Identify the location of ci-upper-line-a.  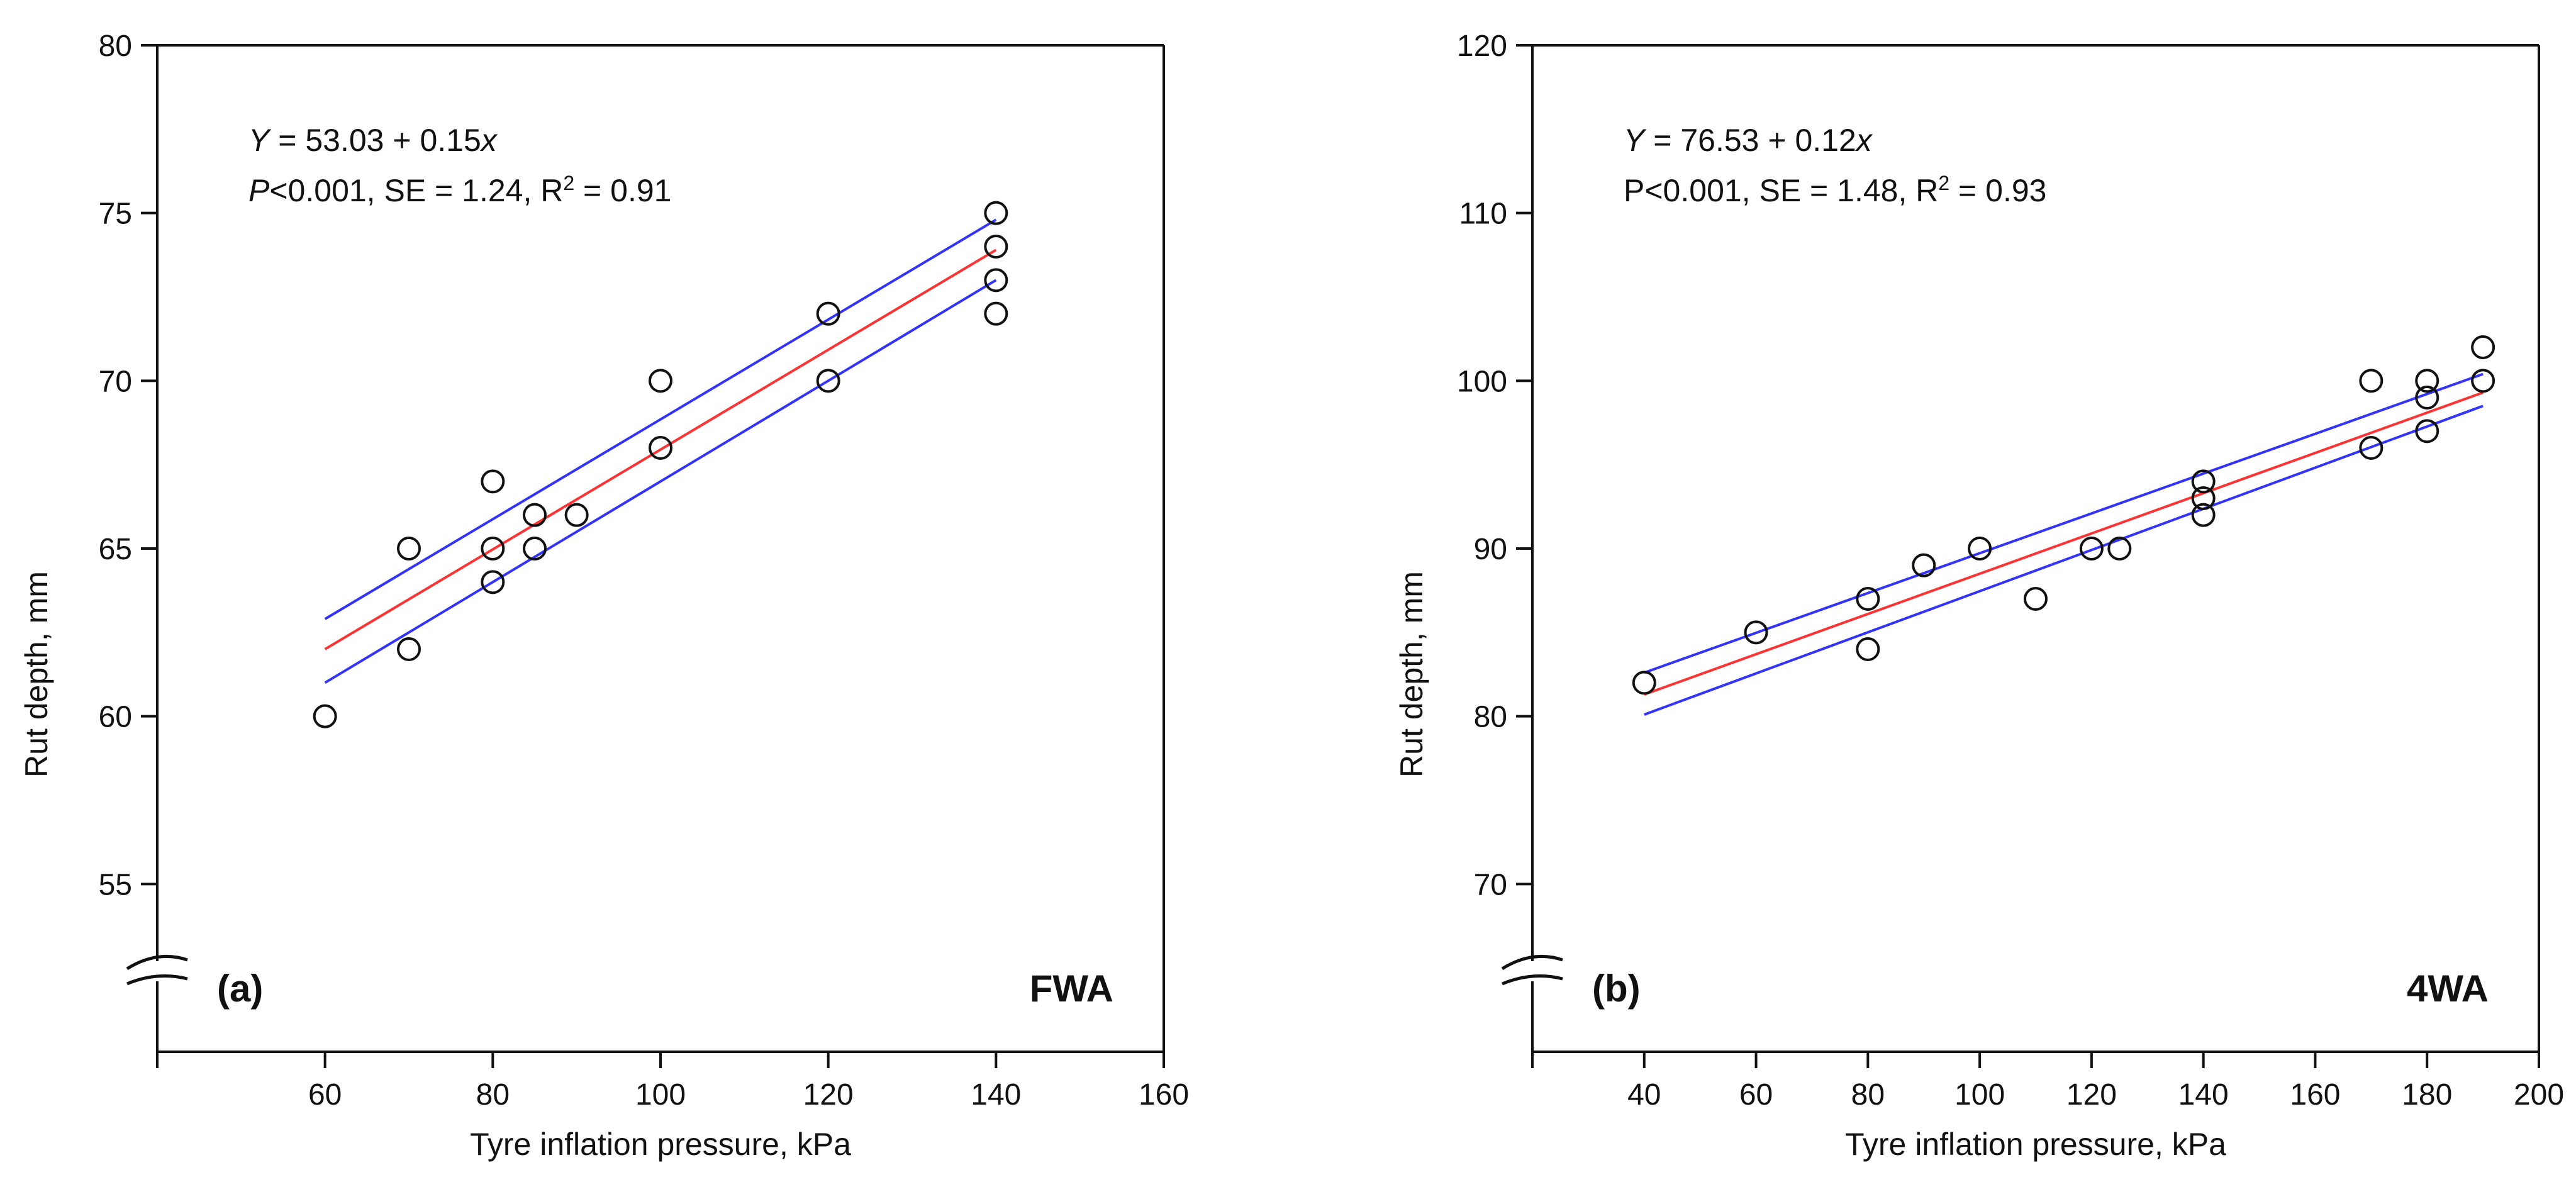
(660, 419).